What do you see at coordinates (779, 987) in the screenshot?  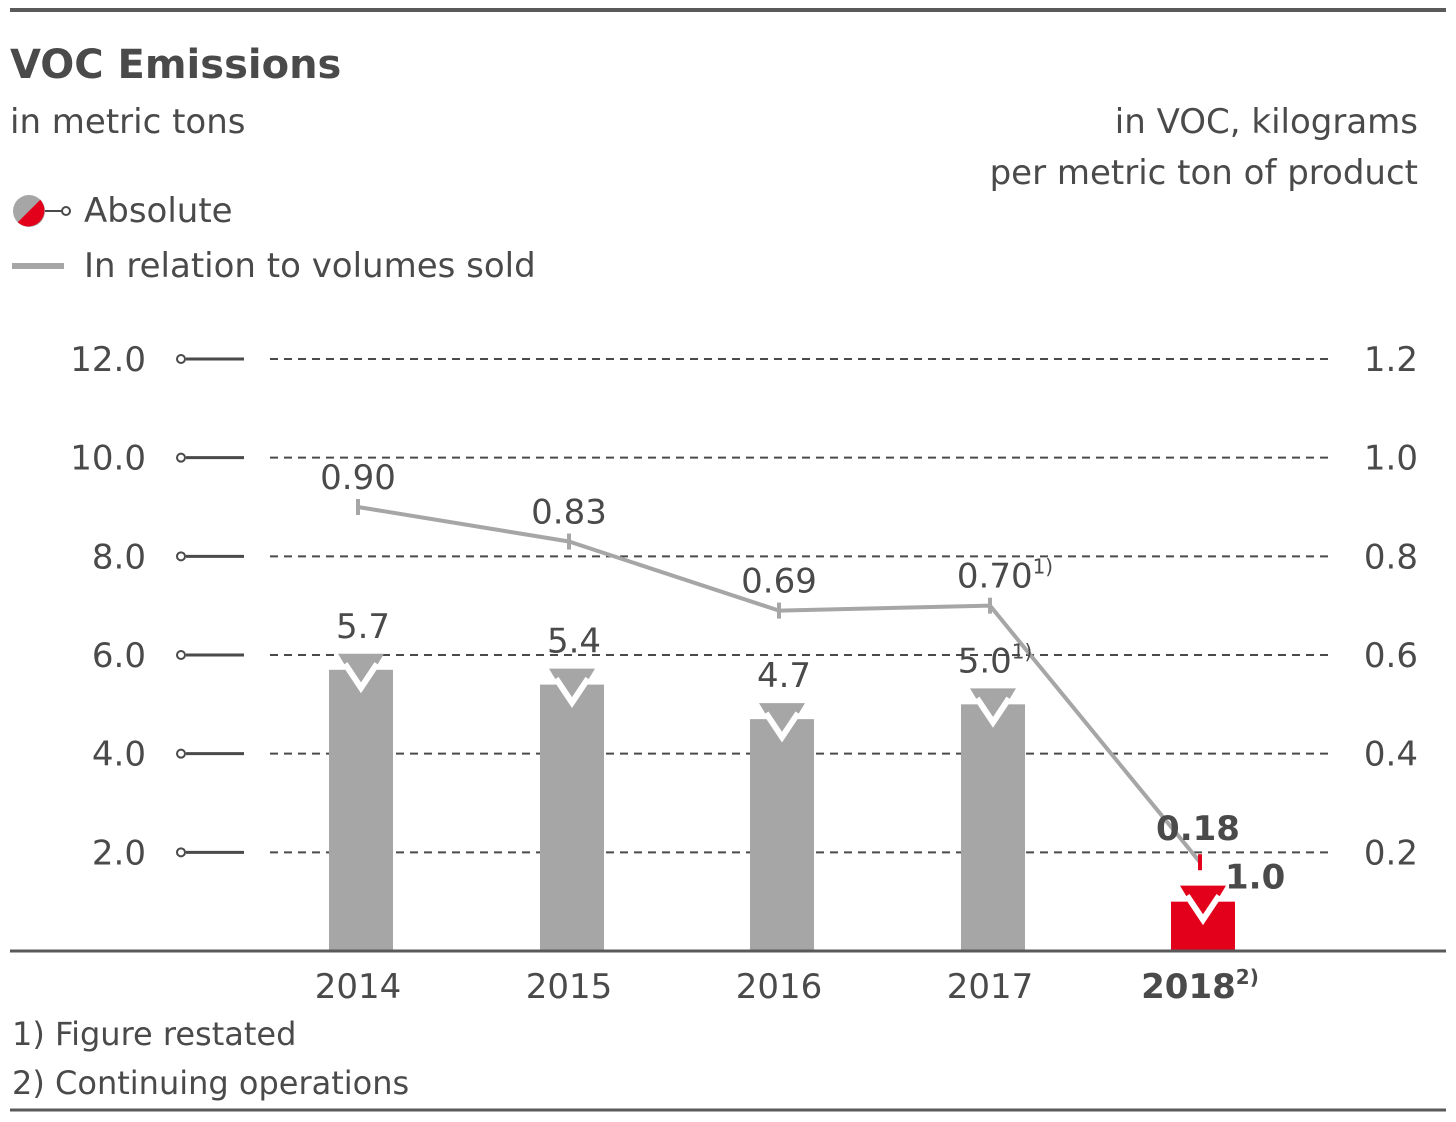 I see `x-tick-label: 2016` at bounding box center [779, 987].